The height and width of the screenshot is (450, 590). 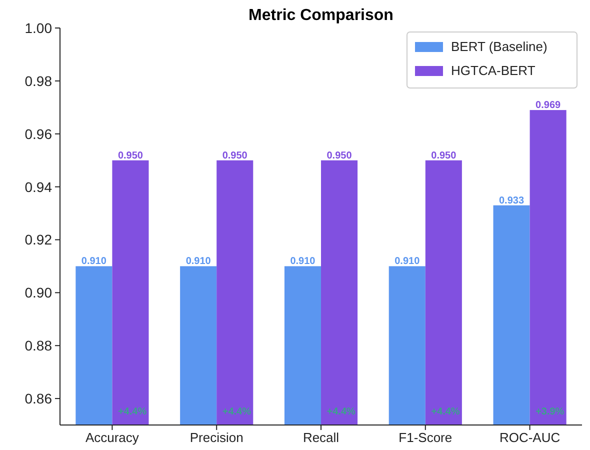 I want to click on x-tick-label: Recall, so click(x=321, y=437).